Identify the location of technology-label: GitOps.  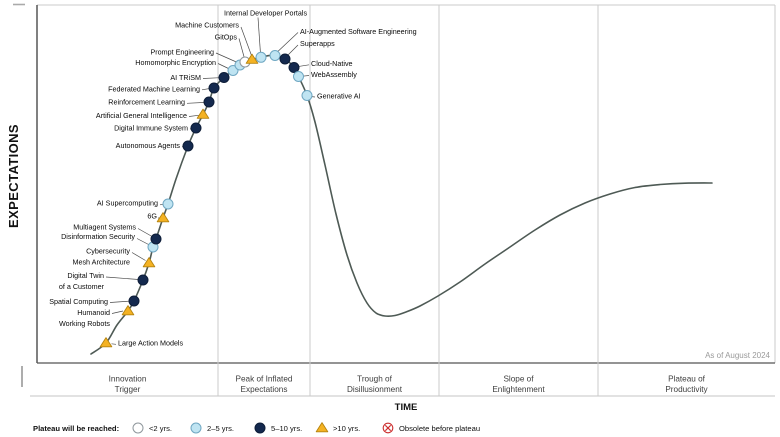
(226, 37).